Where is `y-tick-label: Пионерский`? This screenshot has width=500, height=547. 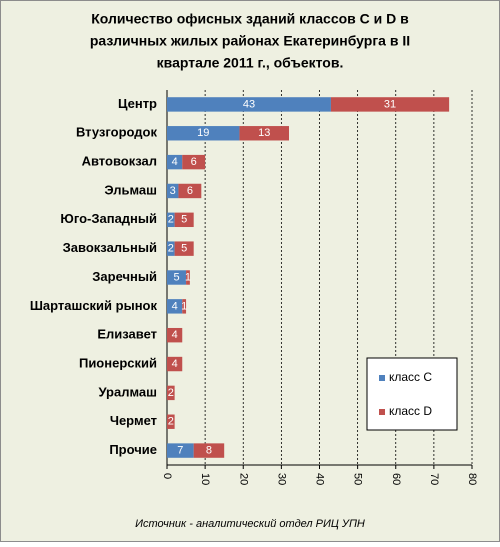 y-tick-label: Пионерский is located at coordinates (118, 362).